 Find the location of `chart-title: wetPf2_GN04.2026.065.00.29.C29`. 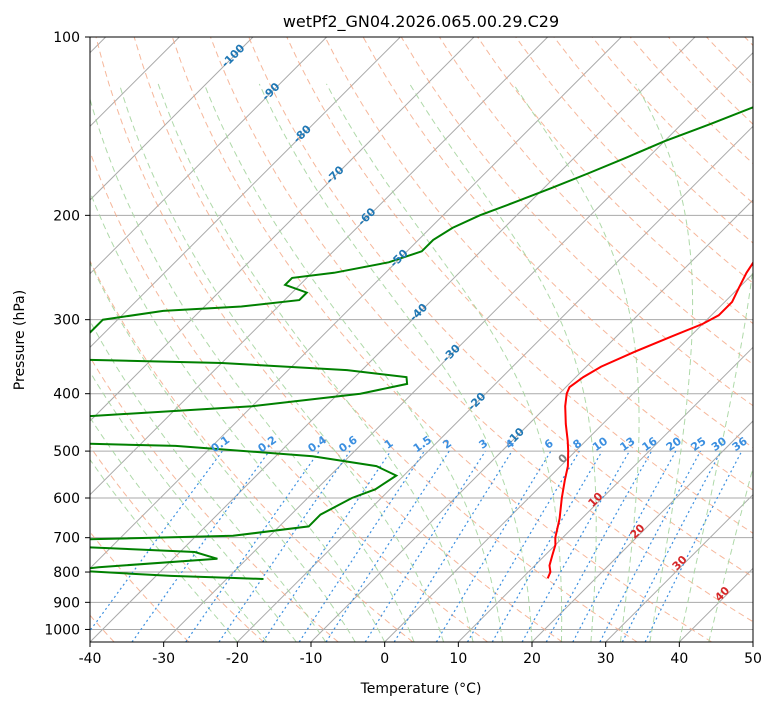

chart-title: wetPf2_GN04.2026.065.00.29.C29 is located at coordinates (421, 22).